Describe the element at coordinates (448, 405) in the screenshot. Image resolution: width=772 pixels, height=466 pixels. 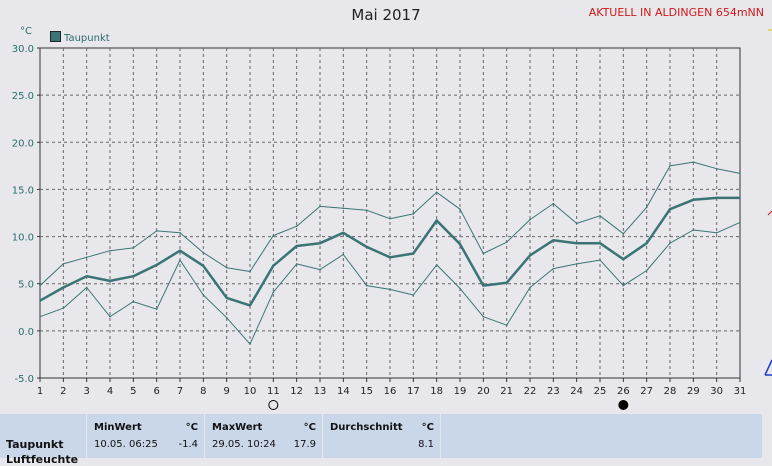
I see `day-markers` at that location.